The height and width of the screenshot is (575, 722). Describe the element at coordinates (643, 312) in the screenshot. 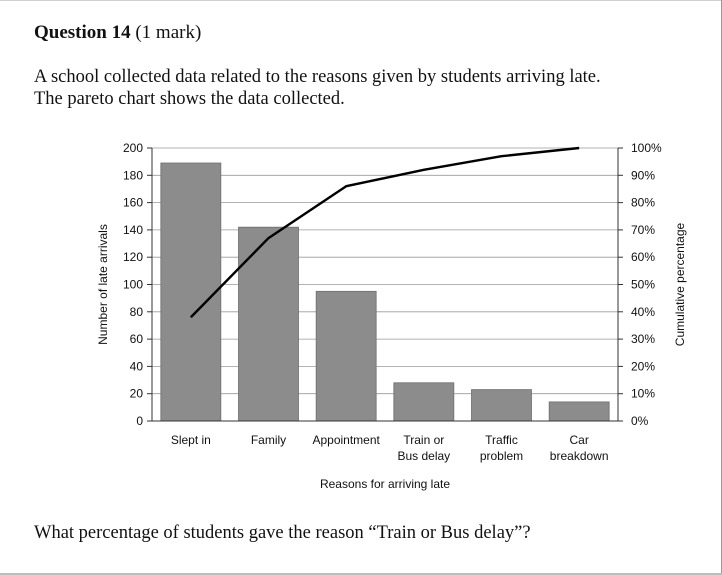

I see `y2-tick-label-4: 40%` at that location.